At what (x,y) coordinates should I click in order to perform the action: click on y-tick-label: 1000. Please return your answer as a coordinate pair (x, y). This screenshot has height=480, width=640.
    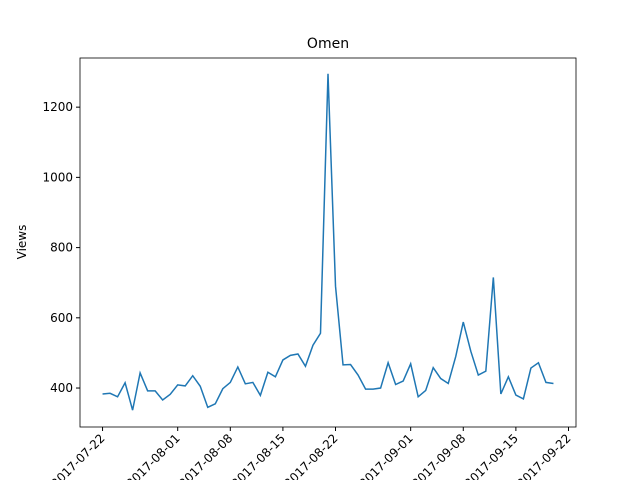
    Looking at the image, I should click on (57, 177).